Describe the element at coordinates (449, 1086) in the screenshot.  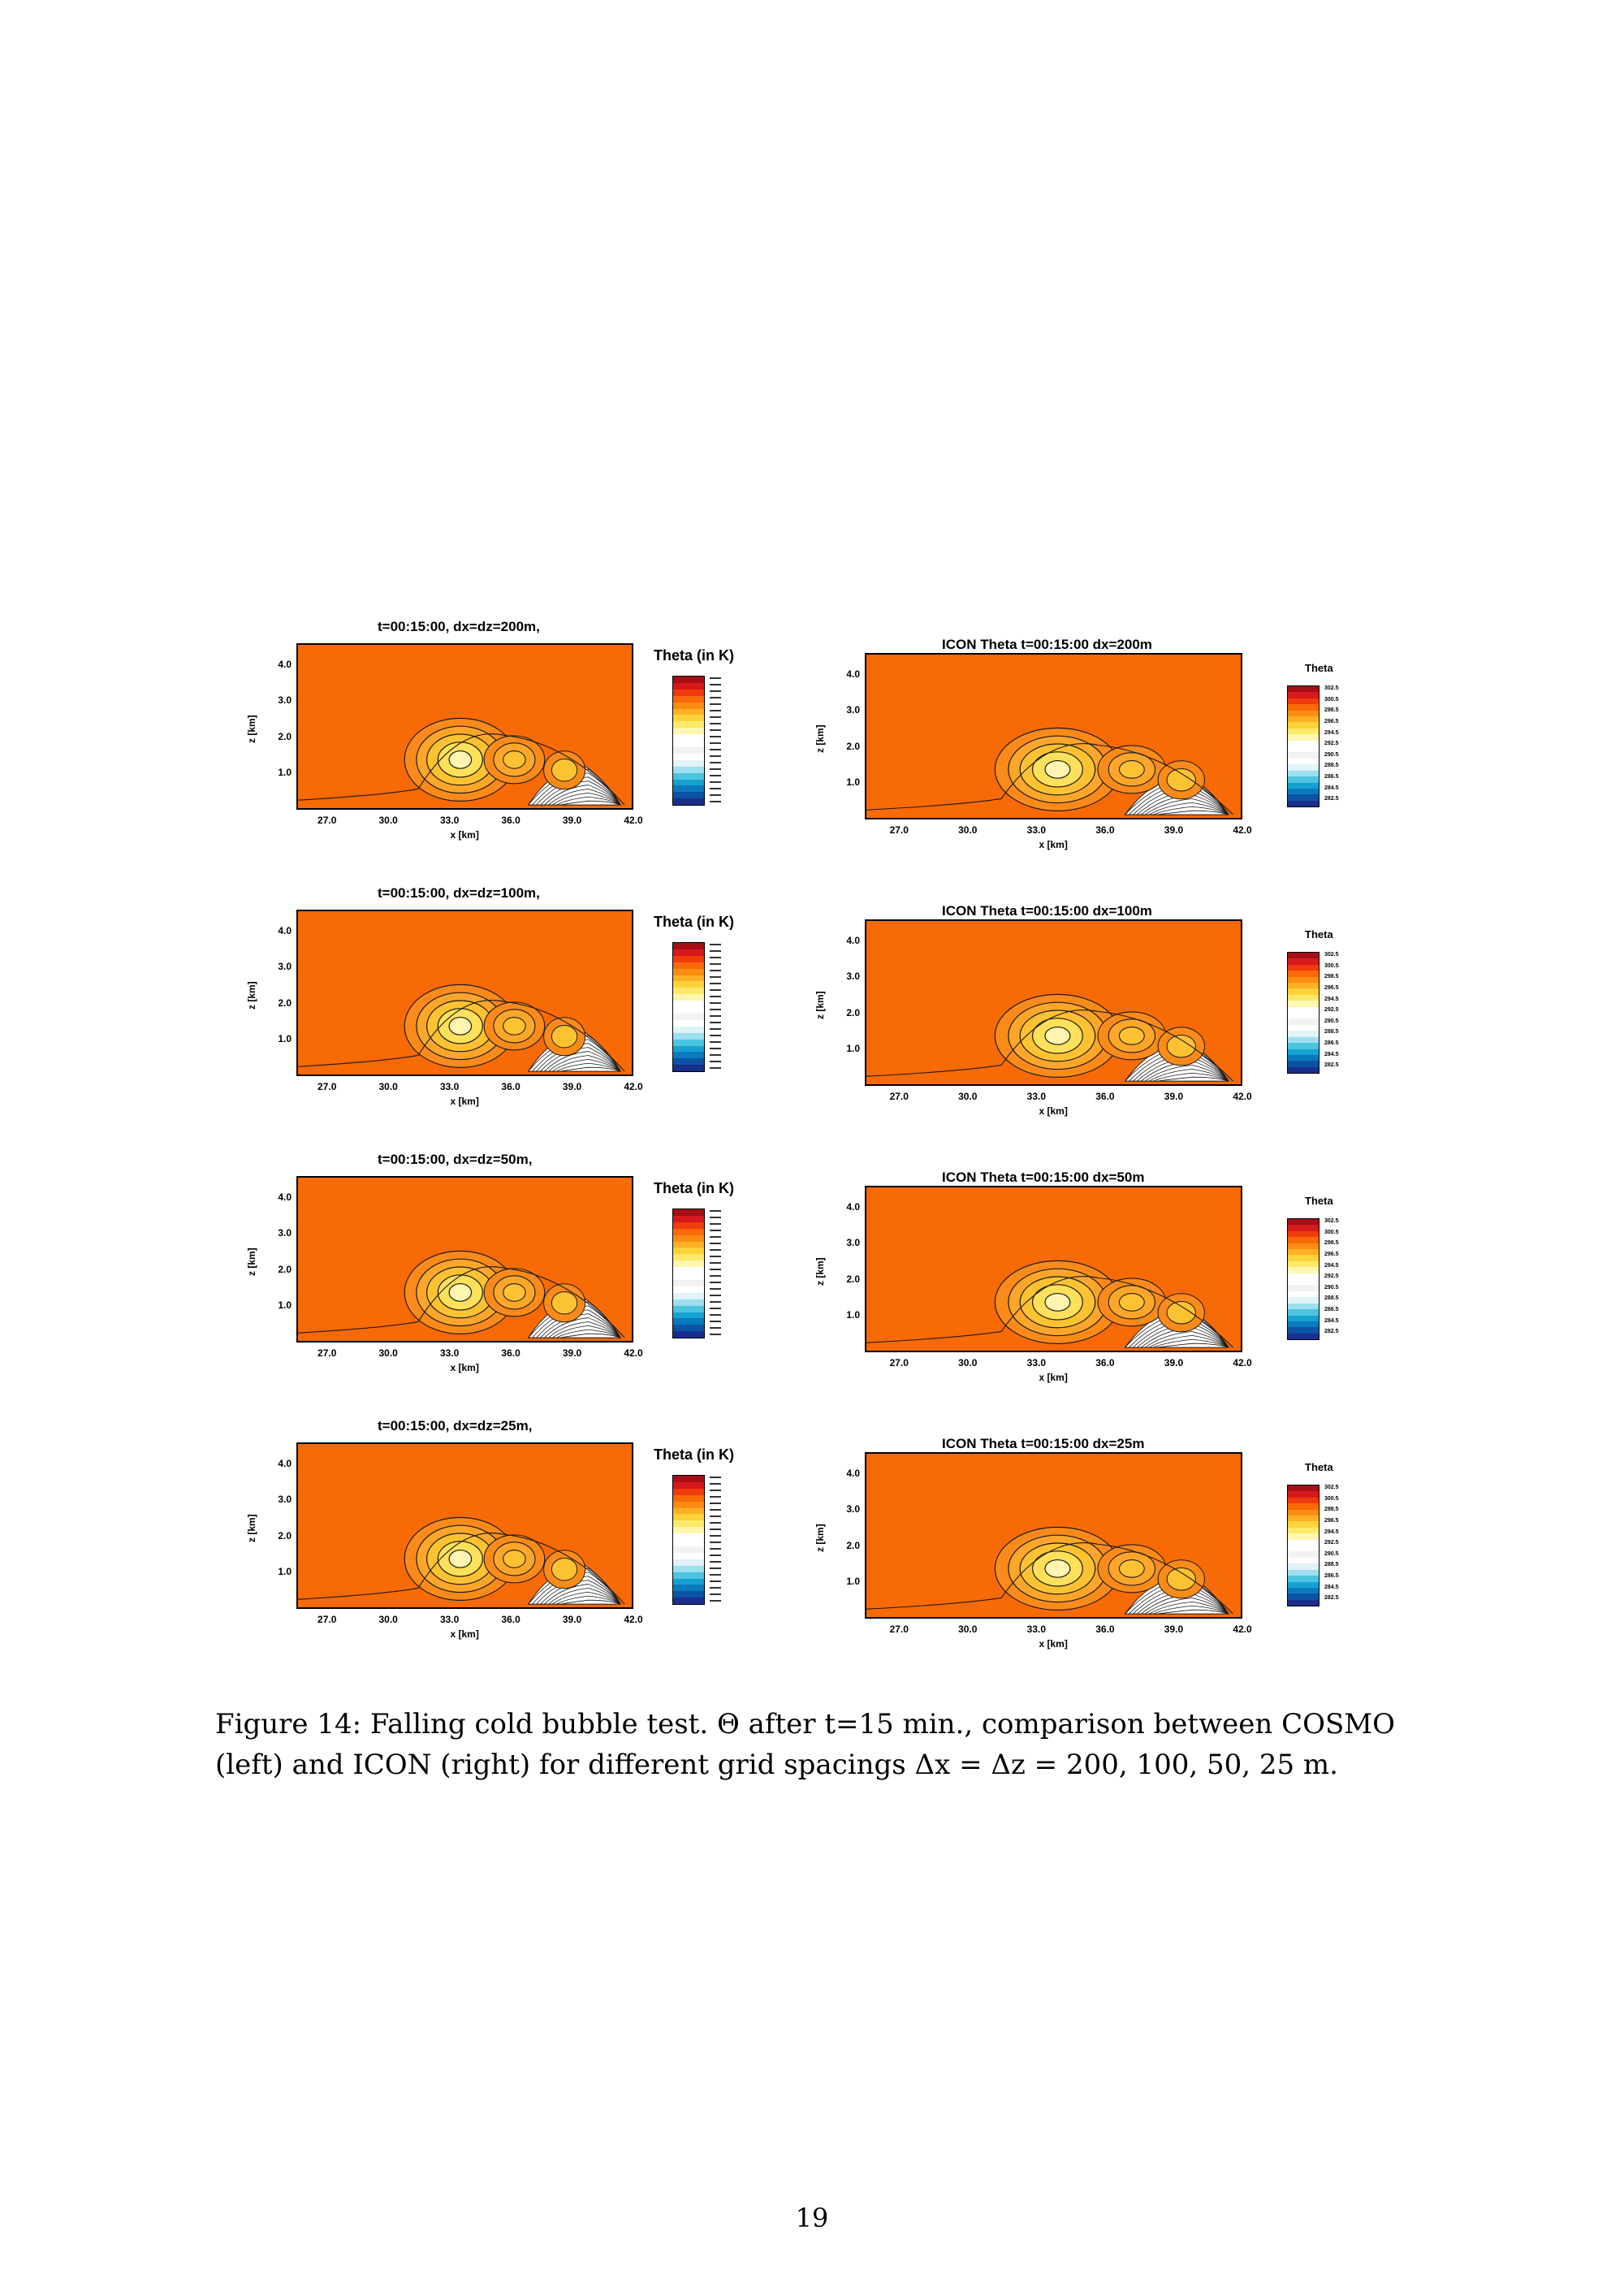
I see `x-tick-label: 33.0` at that location.